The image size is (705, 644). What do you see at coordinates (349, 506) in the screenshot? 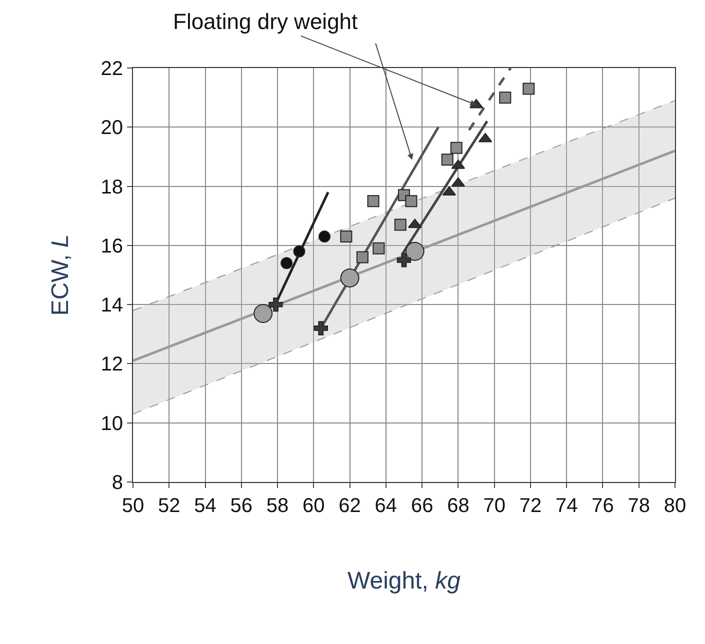
I see `x-tick-label: 62` at bounding box center [349, 506].